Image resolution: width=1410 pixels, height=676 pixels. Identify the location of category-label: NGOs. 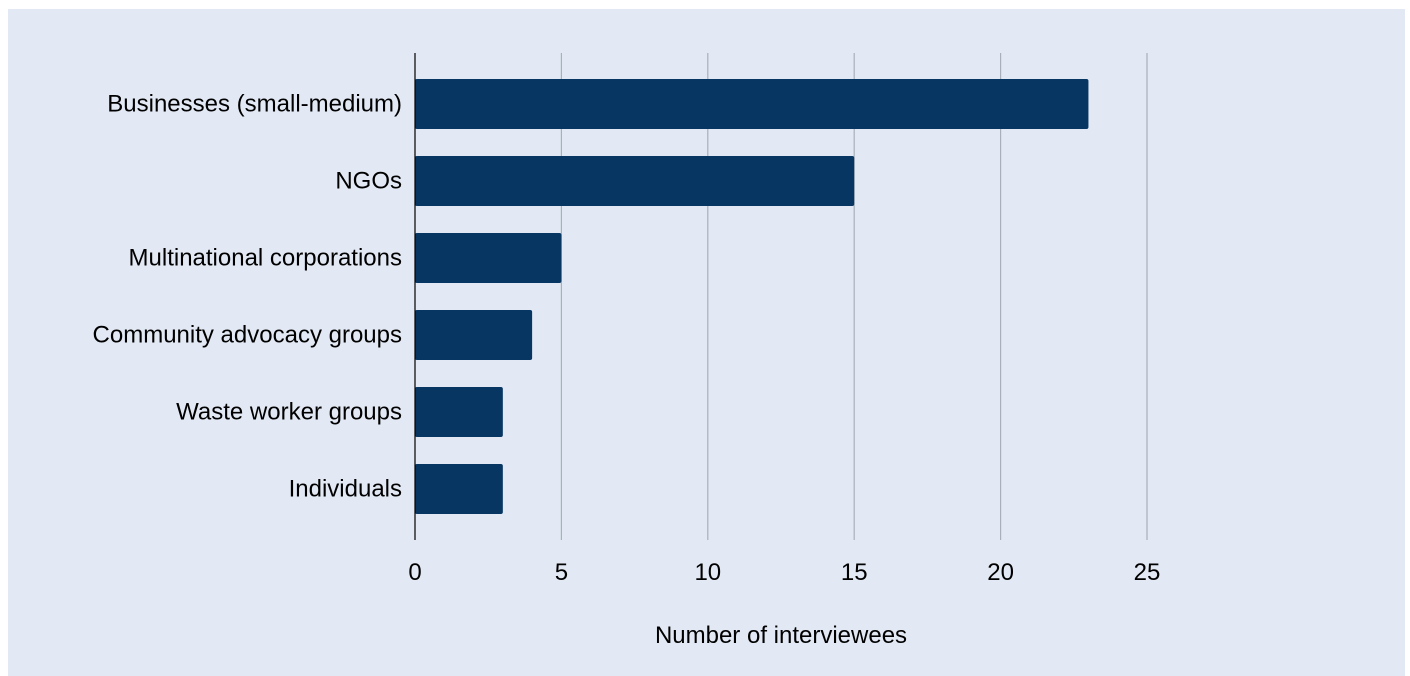
(368, 181).